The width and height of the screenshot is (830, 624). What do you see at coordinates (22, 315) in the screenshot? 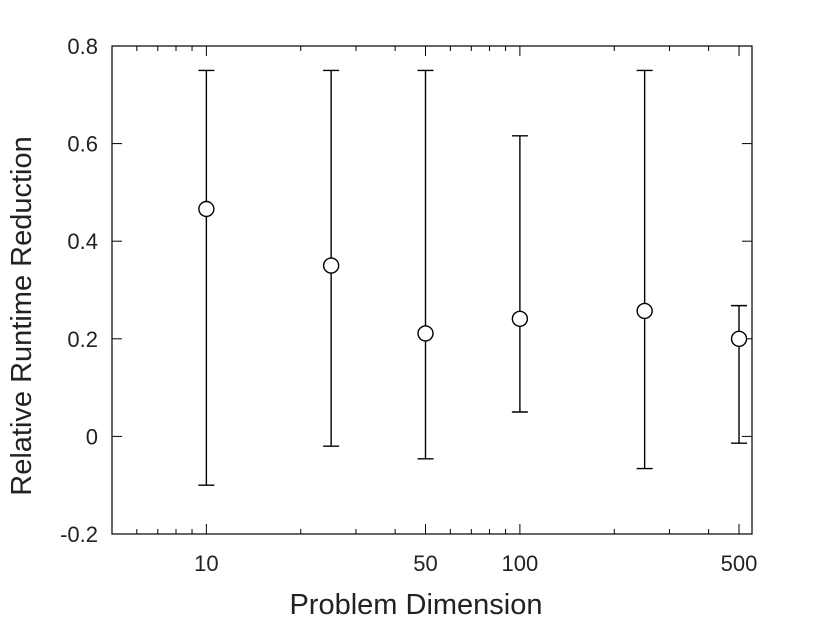
I see `y-axis-label: Relative Runtime Reduction` at bounding box center [22, 315].